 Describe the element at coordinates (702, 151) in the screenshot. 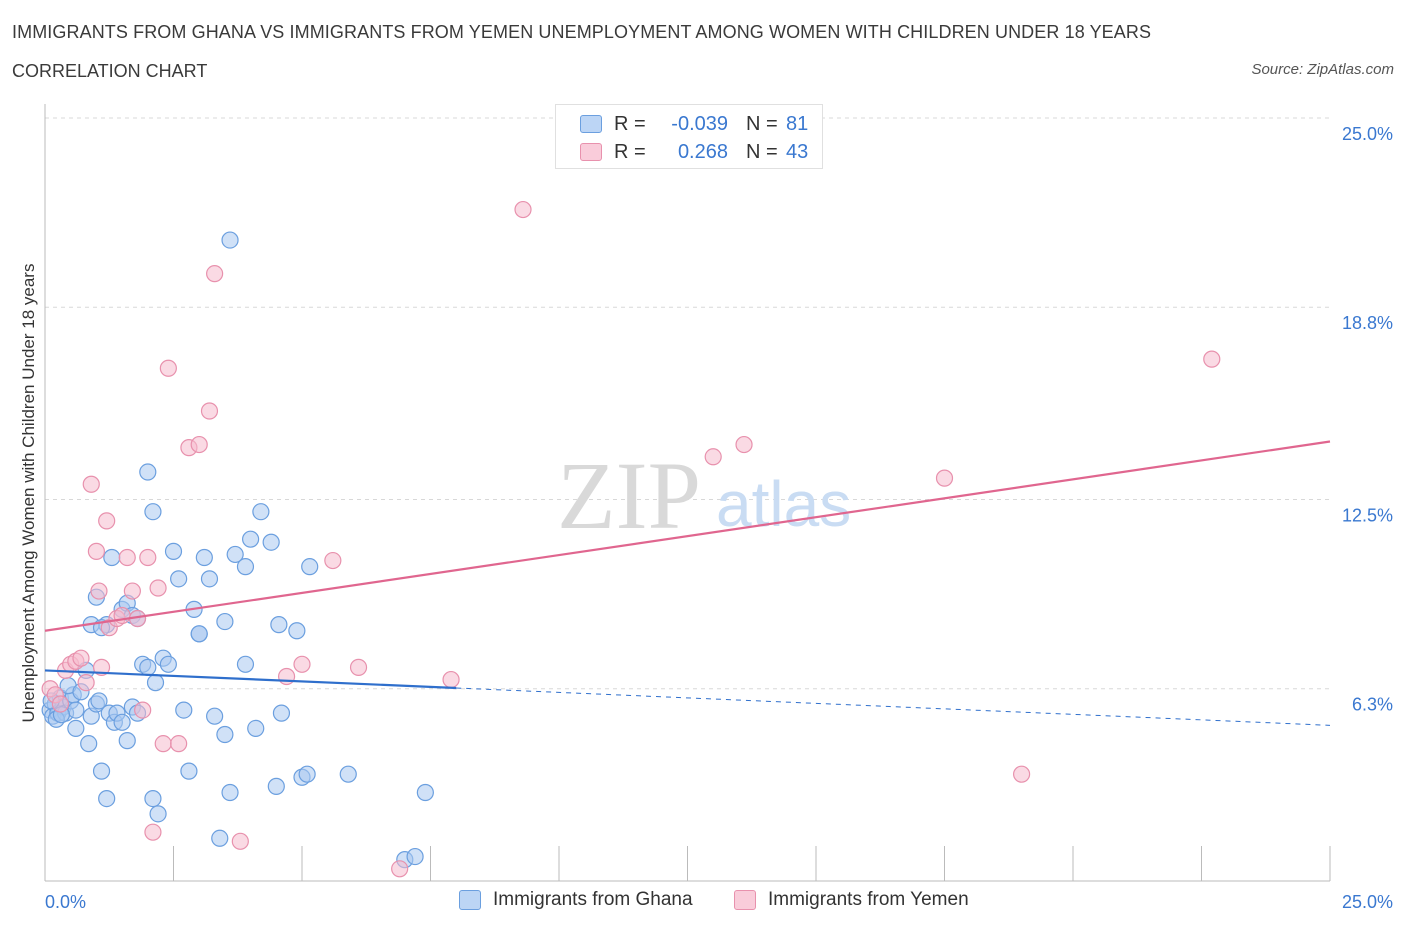

I see `yemen-r-value: 0.268` at that location.